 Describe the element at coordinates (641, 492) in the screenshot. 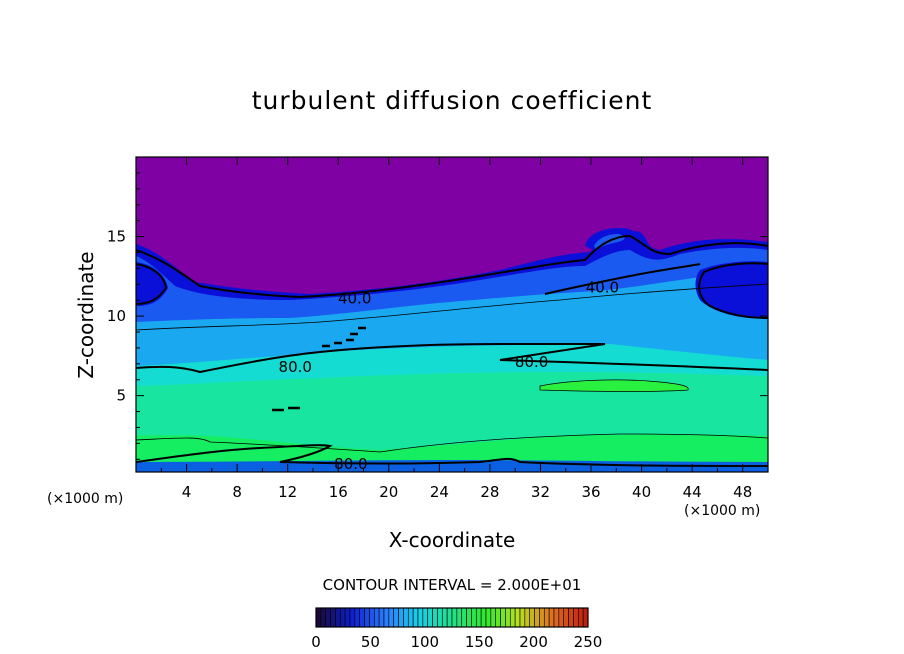

I see `x-tick-label: 40` at that location.